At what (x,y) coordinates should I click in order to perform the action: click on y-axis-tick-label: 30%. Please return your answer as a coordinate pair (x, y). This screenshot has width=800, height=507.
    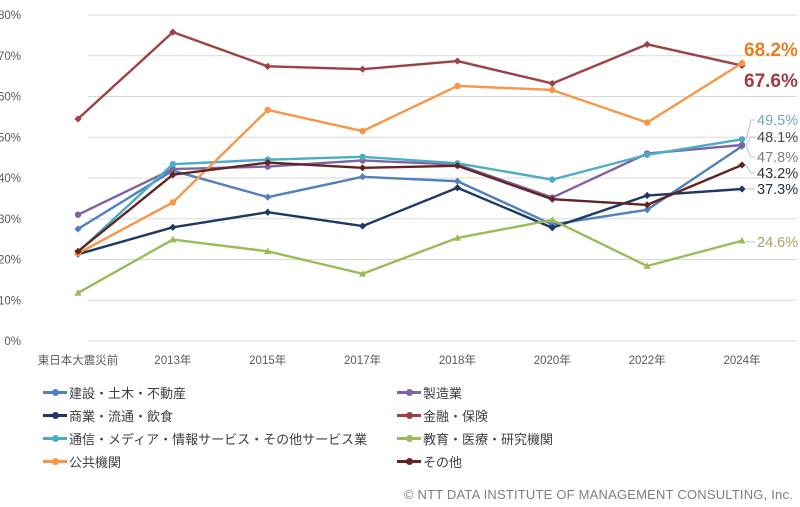
    Looking at the image, I should click on (10, 220).